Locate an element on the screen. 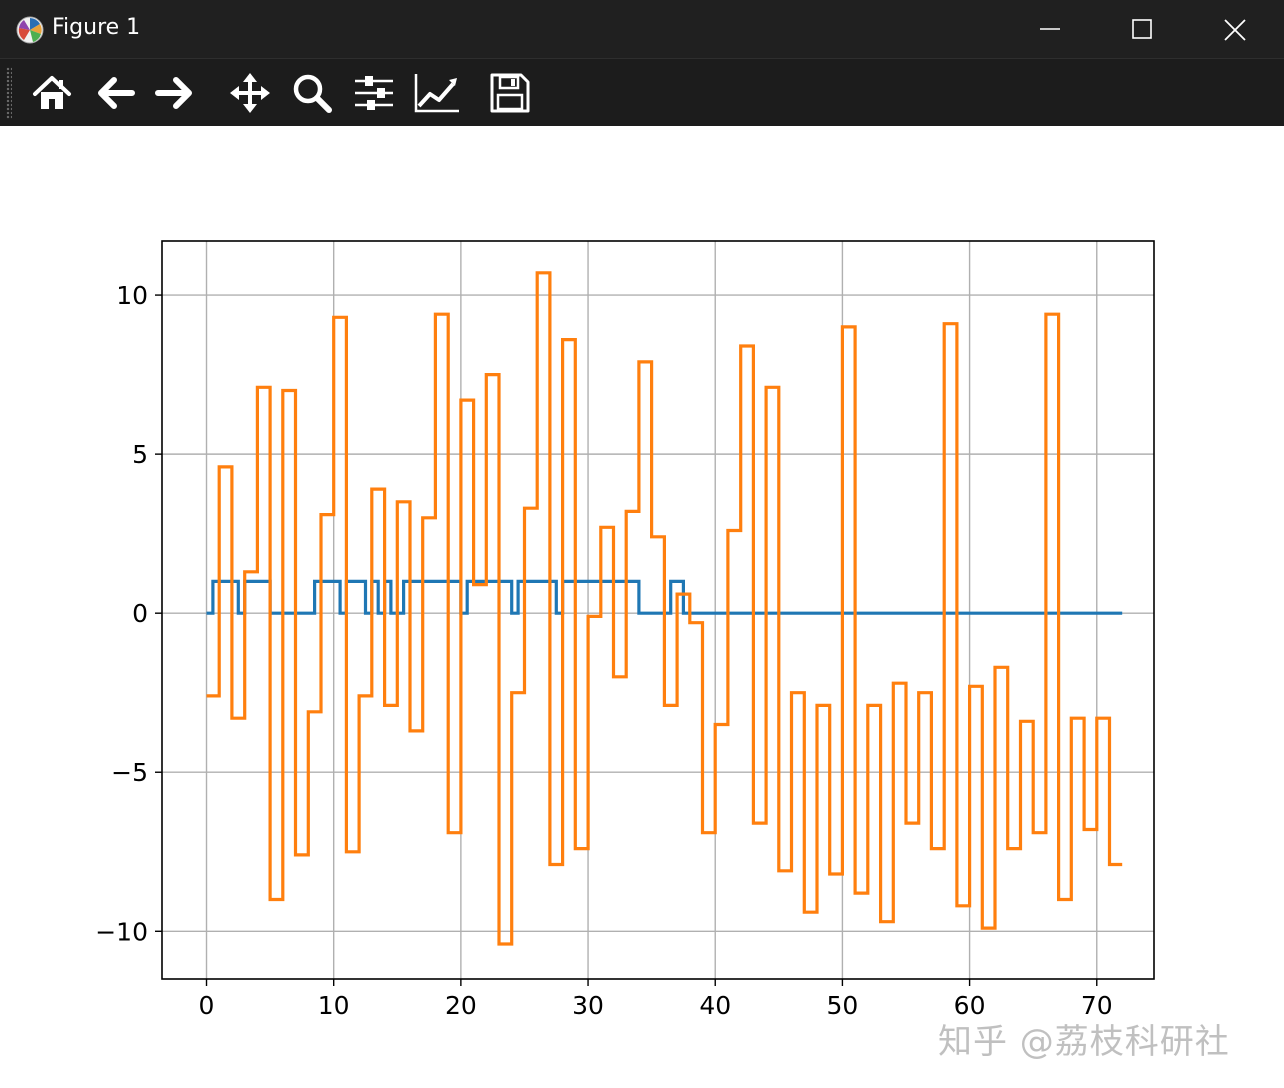 The width and height of the screenshot is (1284, 1088). close-button is located at coordinates (1234, 29).